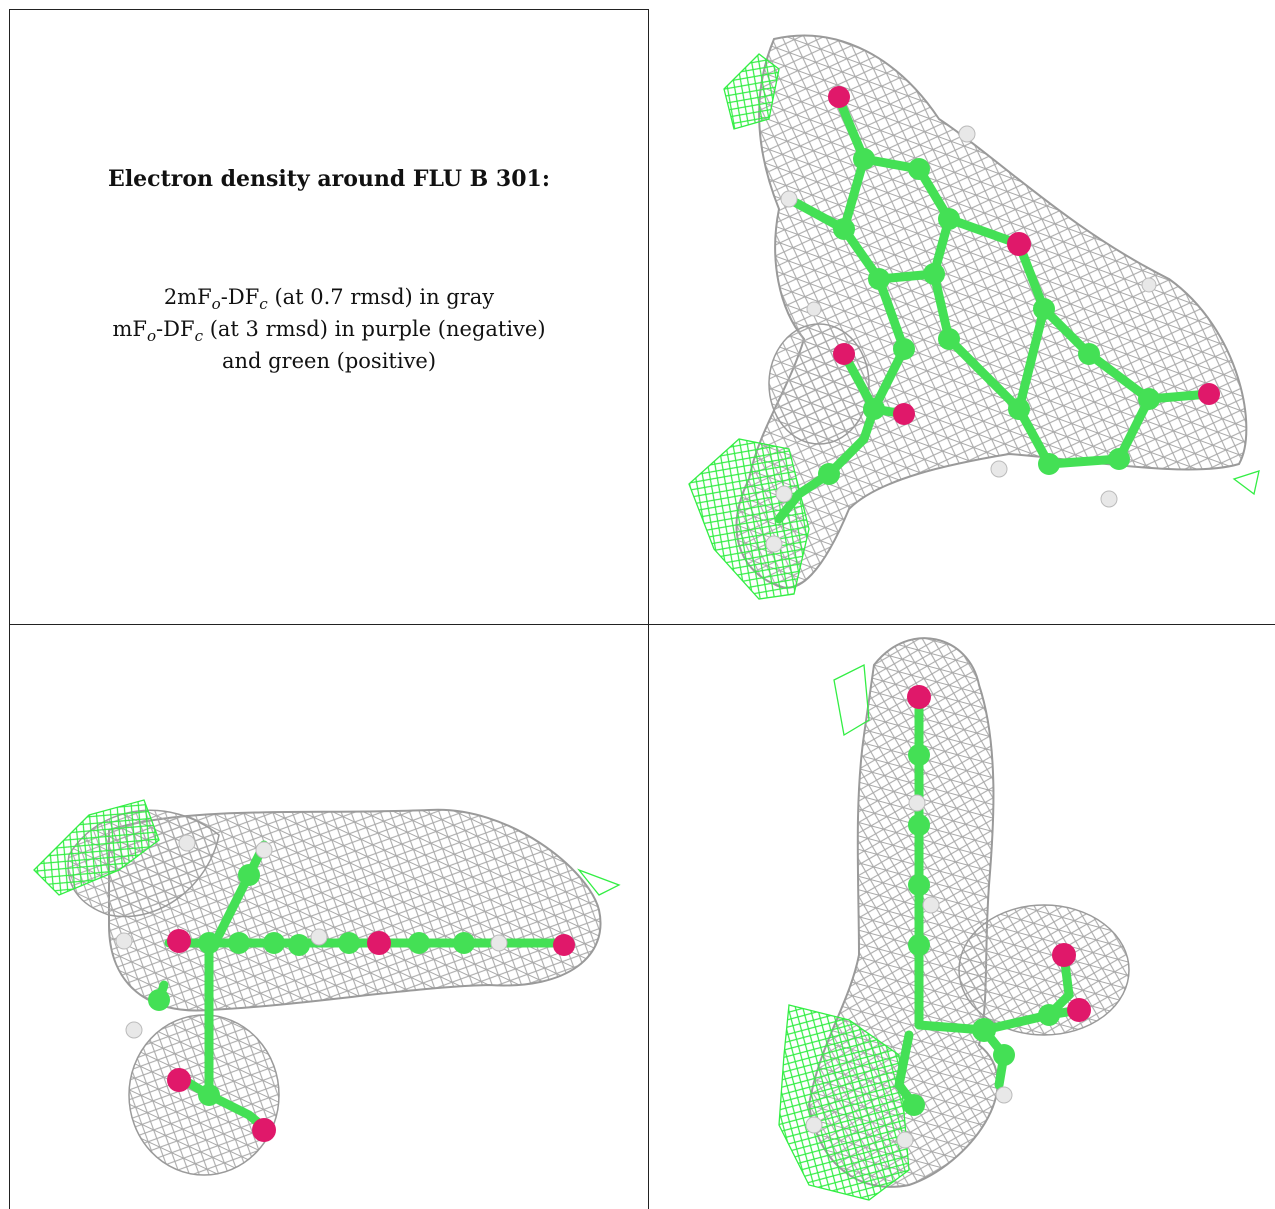 The width and height of the screenshot is (1275, 1209). What do you see at coordinates (642, 624) in the screenshot?
I see `border-middle-horizontal` at bounding box center [642, 624].